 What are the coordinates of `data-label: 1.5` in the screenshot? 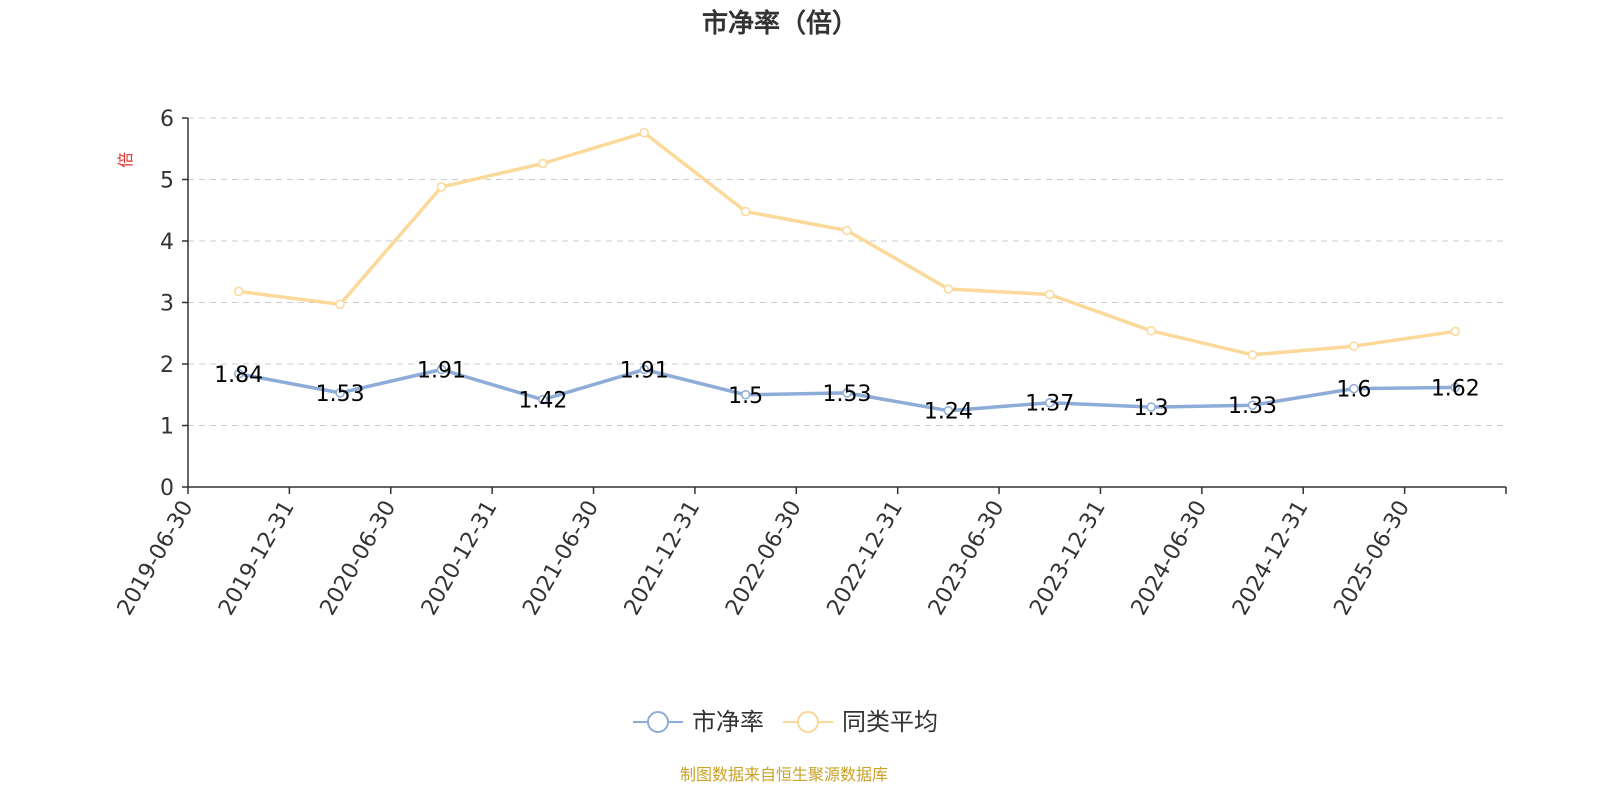 It's located at (745, 396).